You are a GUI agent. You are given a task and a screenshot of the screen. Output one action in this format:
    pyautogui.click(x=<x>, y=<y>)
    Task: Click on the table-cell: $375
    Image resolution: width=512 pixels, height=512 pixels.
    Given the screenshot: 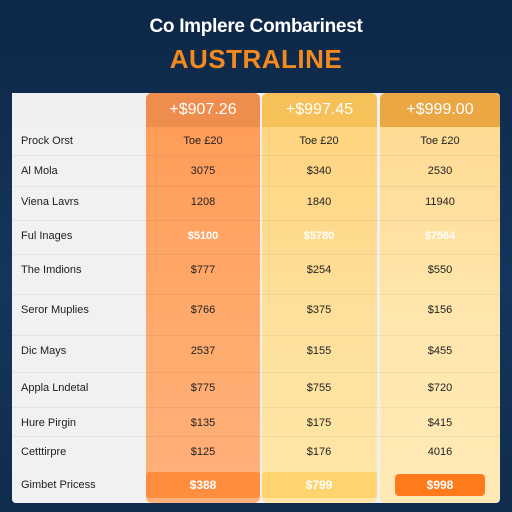 What is the action you would take?
    pyautogui.click(x=319, y=310)
    